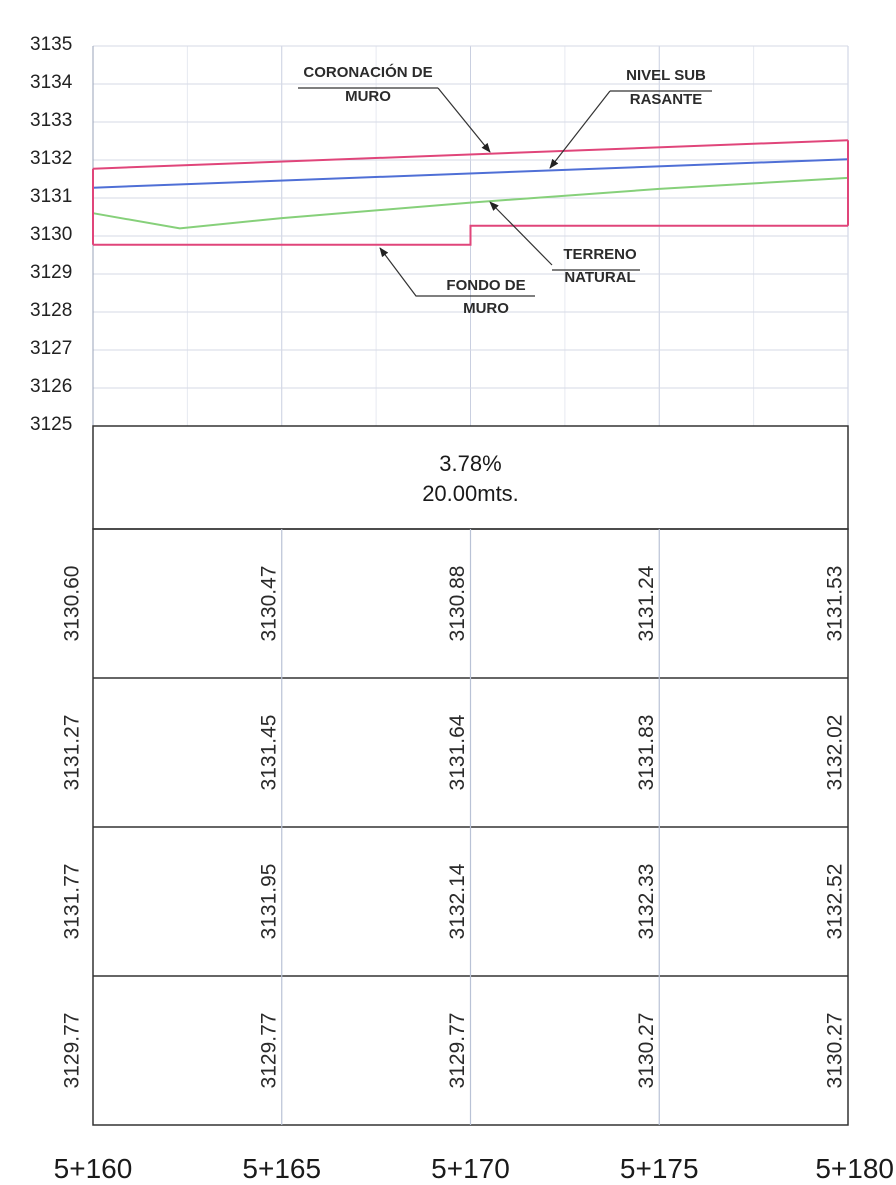 This screenshot has width=896, height=1185. What do you see at coordinates (835, 753) in the screenshot?
I see `table-cell-value: 3132.02` at bounding box center [835, 753].